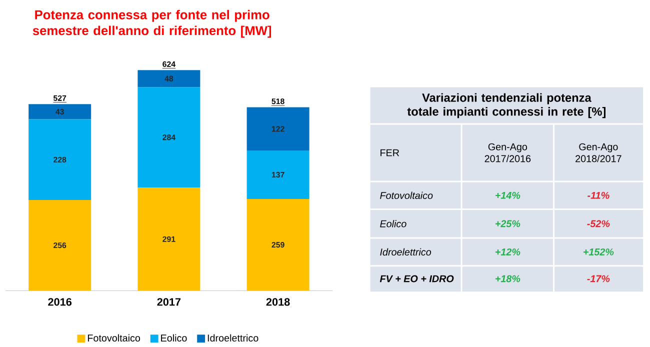 Image resolution: width=650 pixels, height=347 pixels. Describe the element at coordinates (508, 224) in the screenshot. I see `text: +25%` at that location.